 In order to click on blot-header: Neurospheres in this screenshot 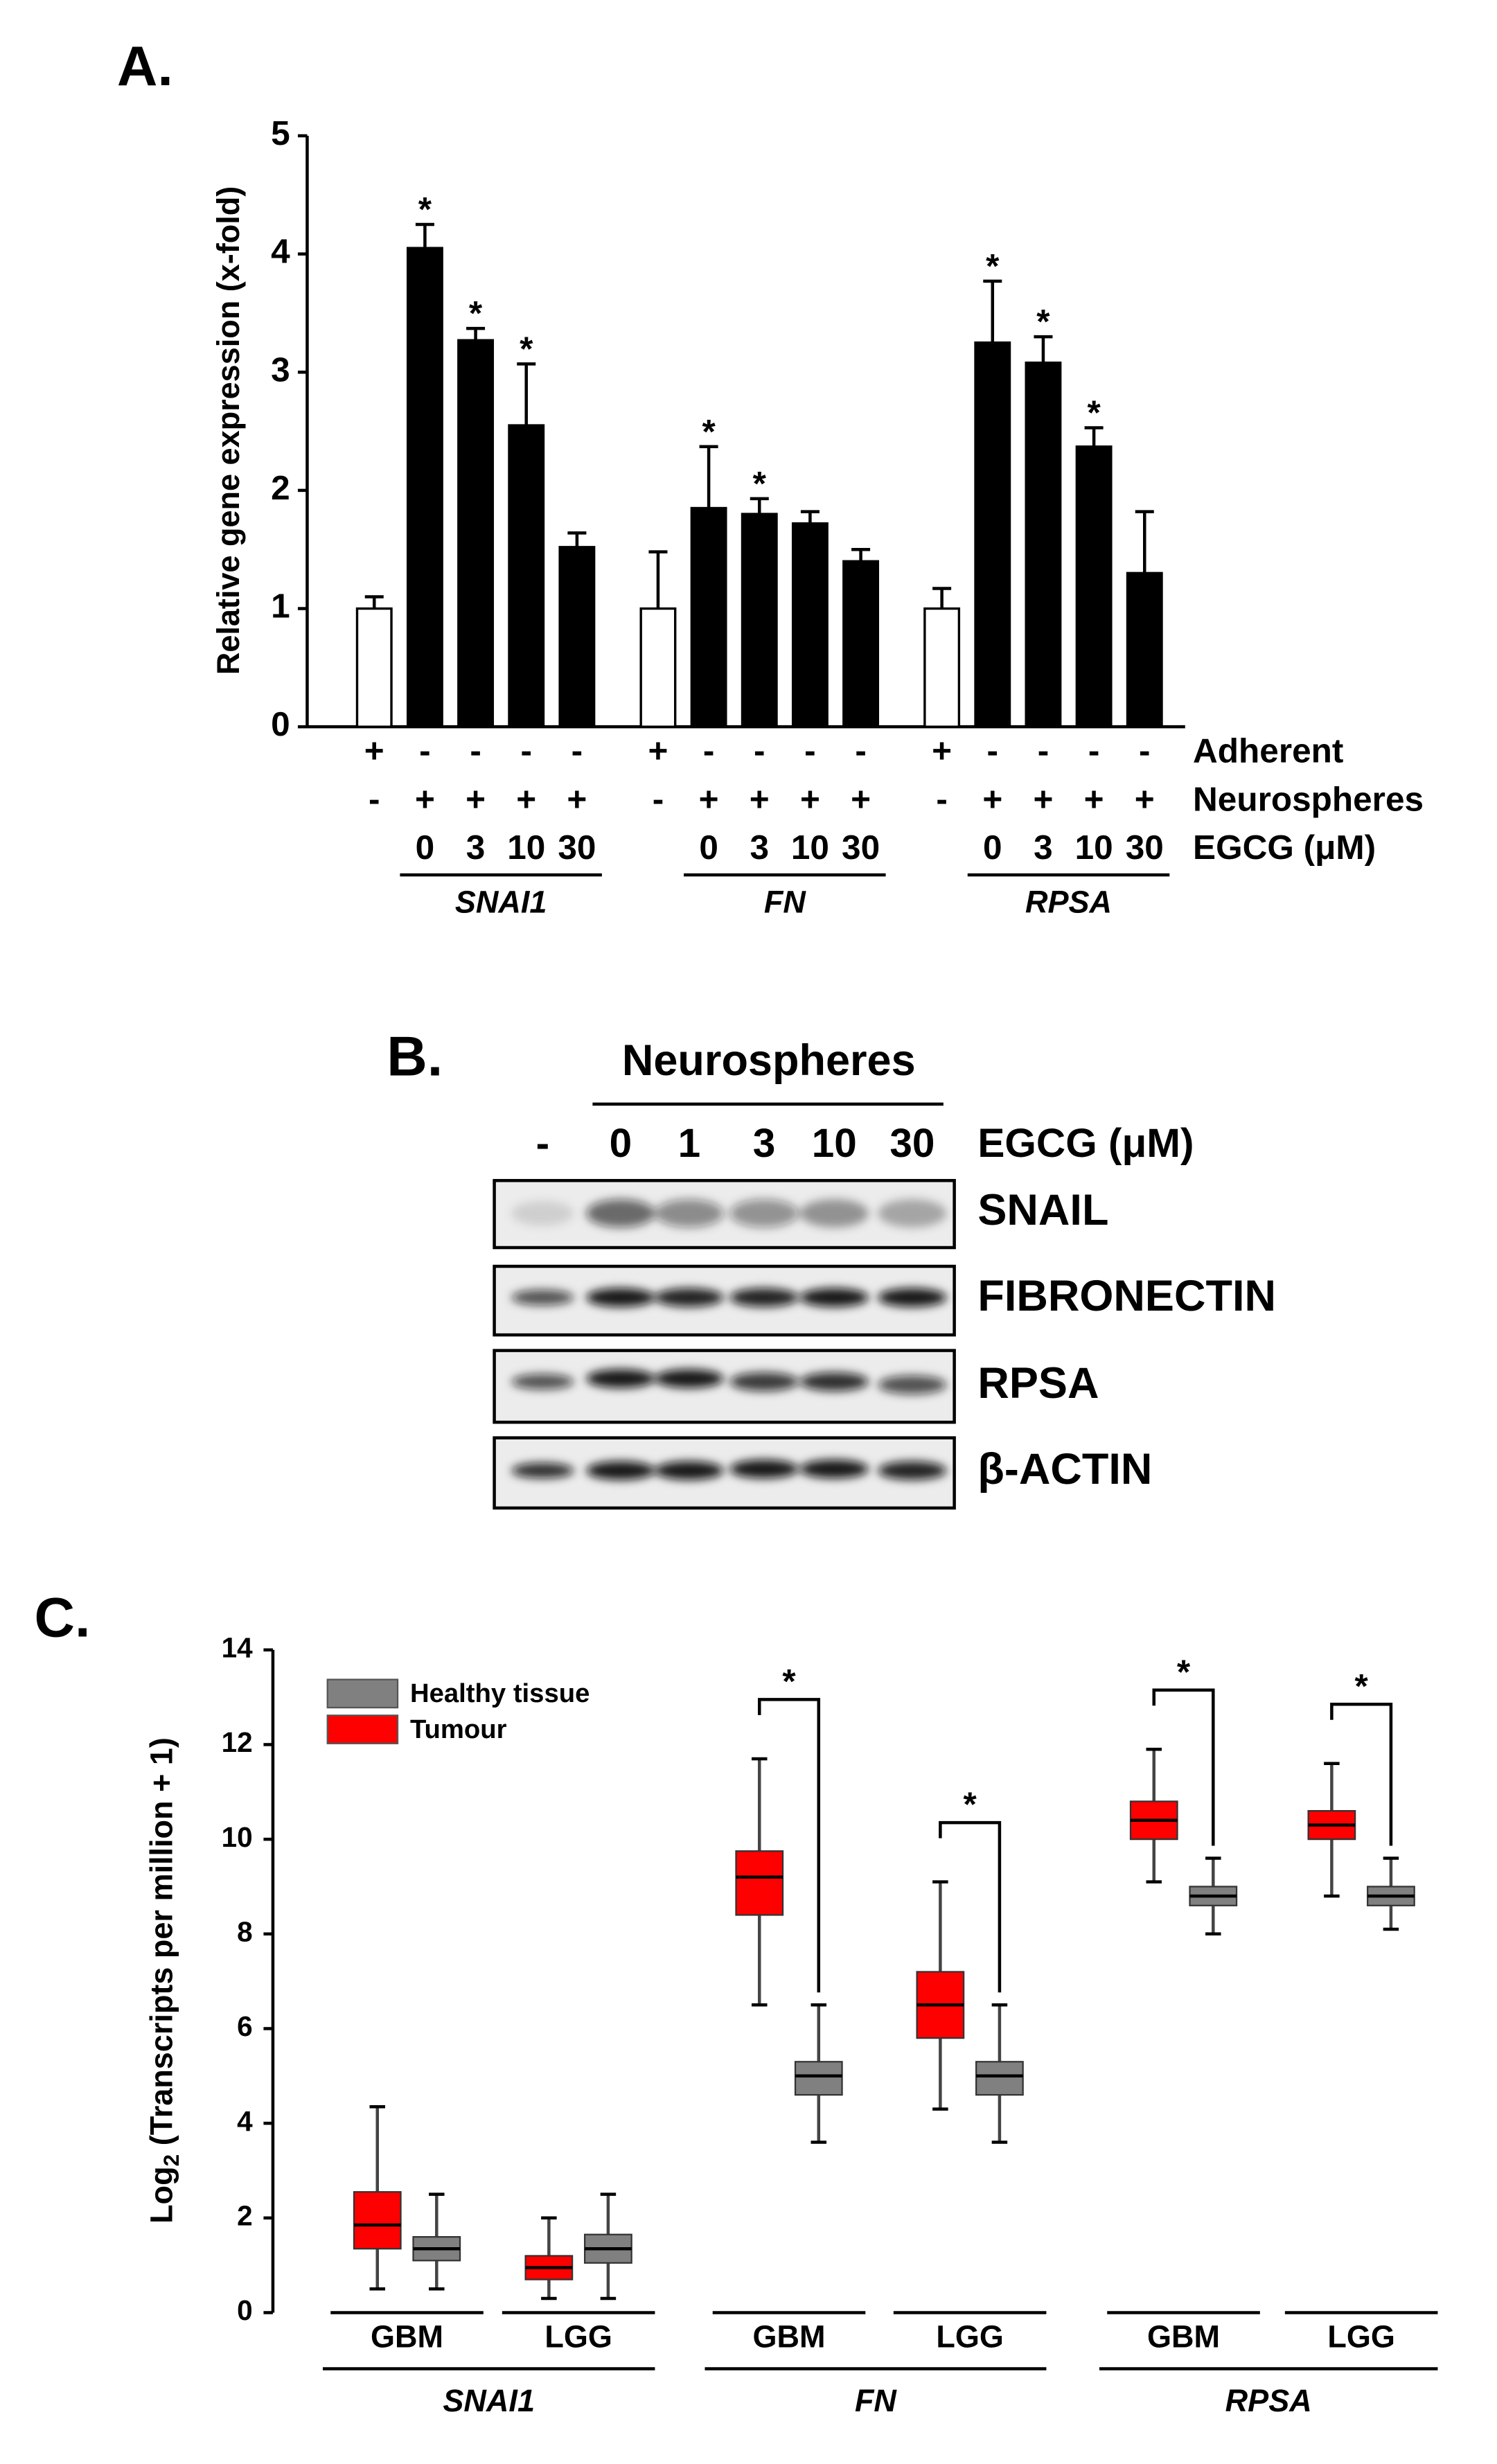, I will do `click(769, 1060)`.